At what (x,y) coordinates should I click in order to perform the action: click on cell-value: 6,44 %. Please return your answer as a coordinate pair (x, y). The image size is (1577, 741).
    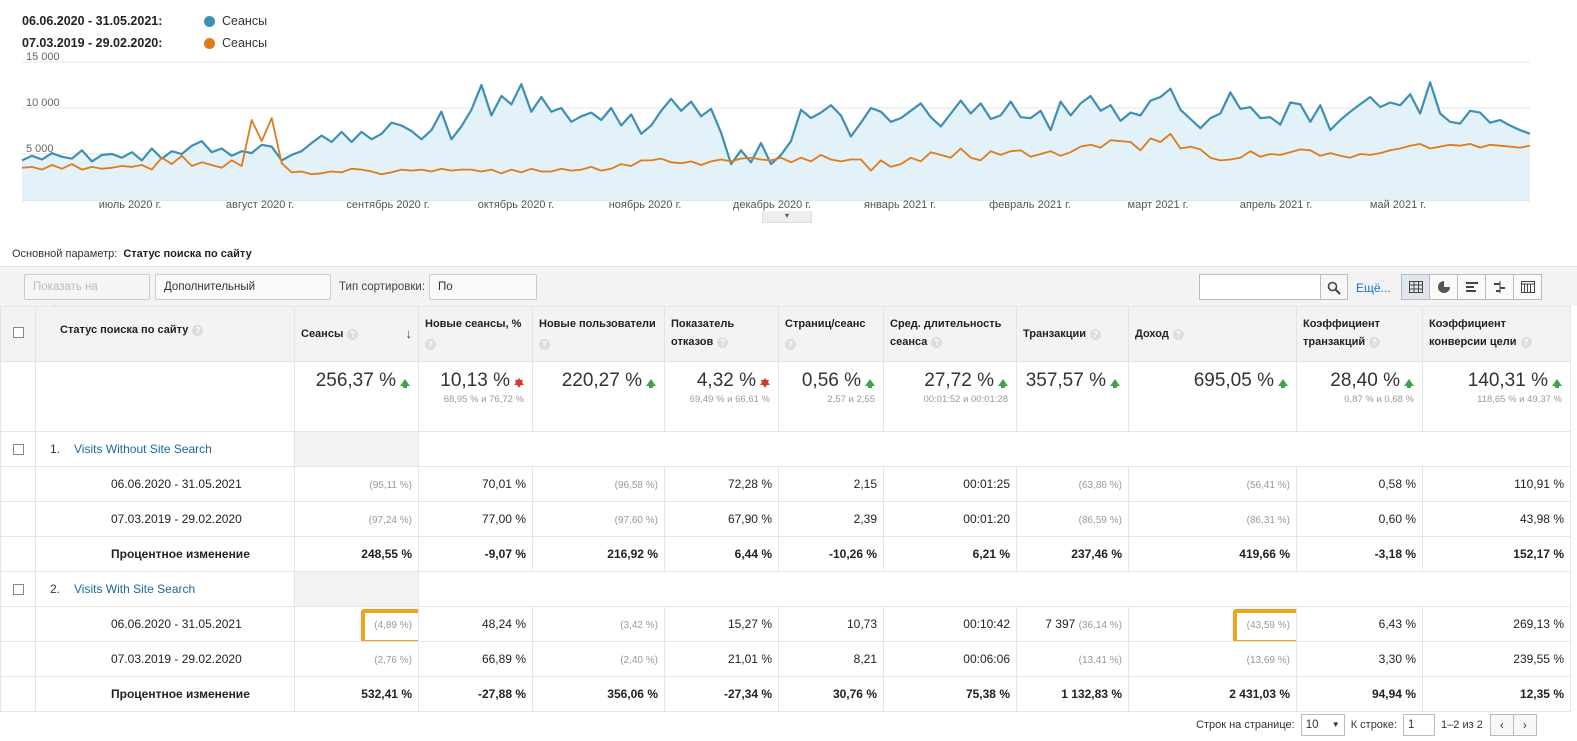
    Looking at the image, I should click on (753, 554).